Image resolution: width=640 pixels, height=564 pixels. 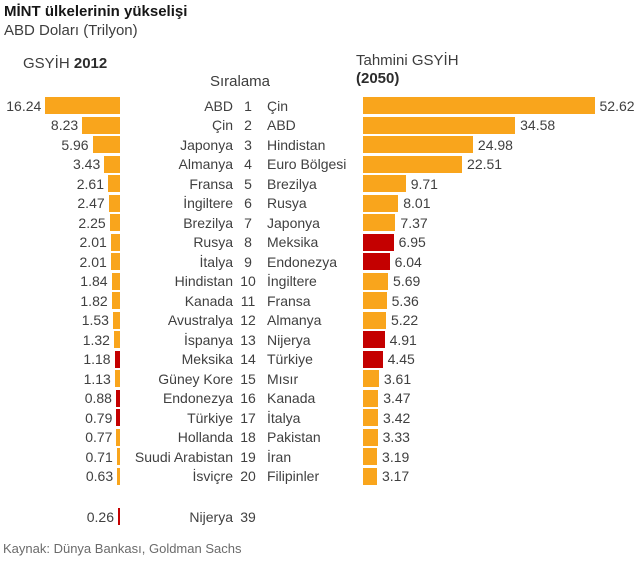 What do you see at coordinates (320, 418) in the screenshot?
I see `chart-row: 0.79 Türkiye 17 İtalya 3.42` at bounding box center [320, 418].